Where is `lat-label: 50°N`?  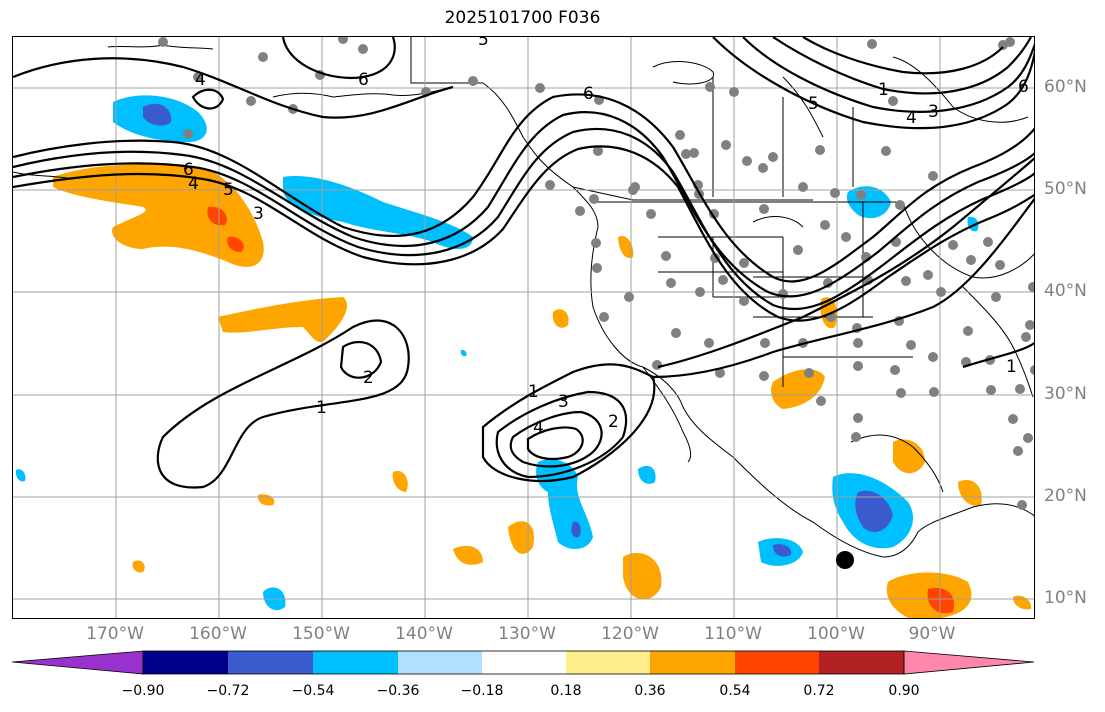 lat-label: 50°N is located at coordinates (1065, 189).